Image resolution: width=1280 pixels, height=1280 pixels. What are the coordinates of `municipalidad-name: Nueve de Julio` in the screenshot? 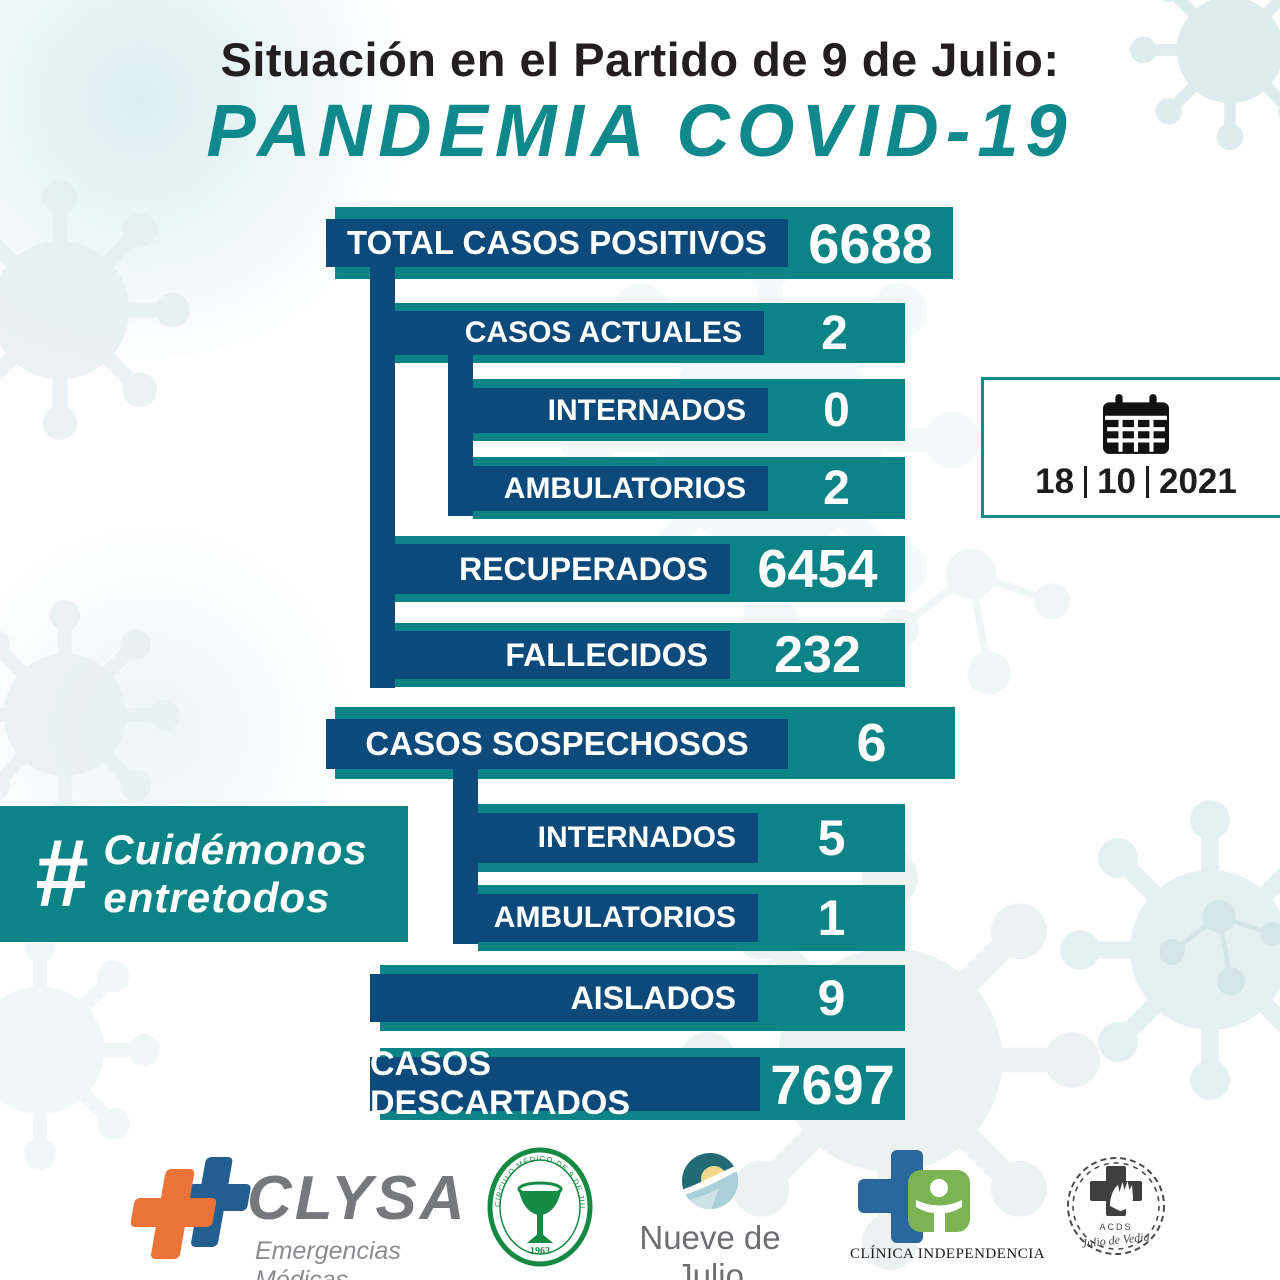 It's located at (710, 1249).